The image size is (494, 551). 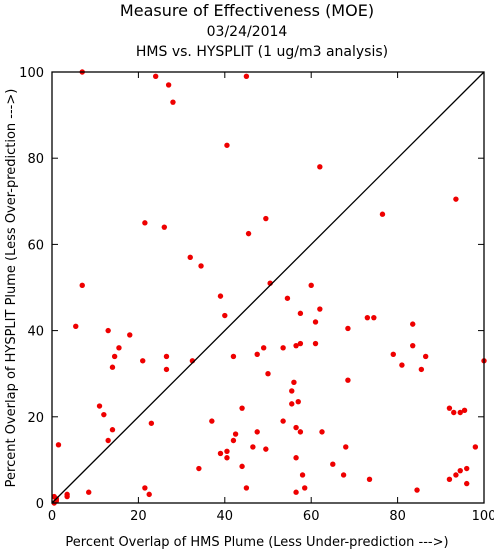 What do you see at coordinates (35, 159) in the screenshot?
I see `y-tick-label: 80` at bounding box center [35, 159].